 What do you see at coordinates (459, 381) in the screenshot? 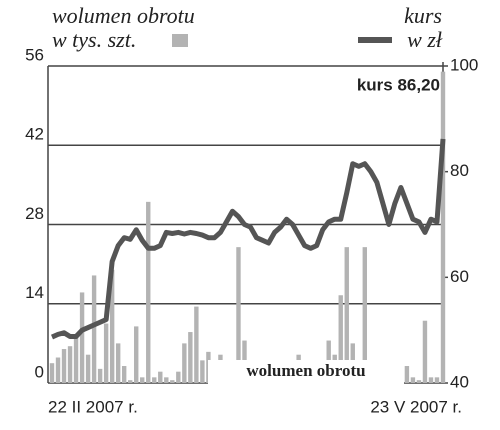
I see `y2-tick-label: 40` at bounding box center [459, 381].